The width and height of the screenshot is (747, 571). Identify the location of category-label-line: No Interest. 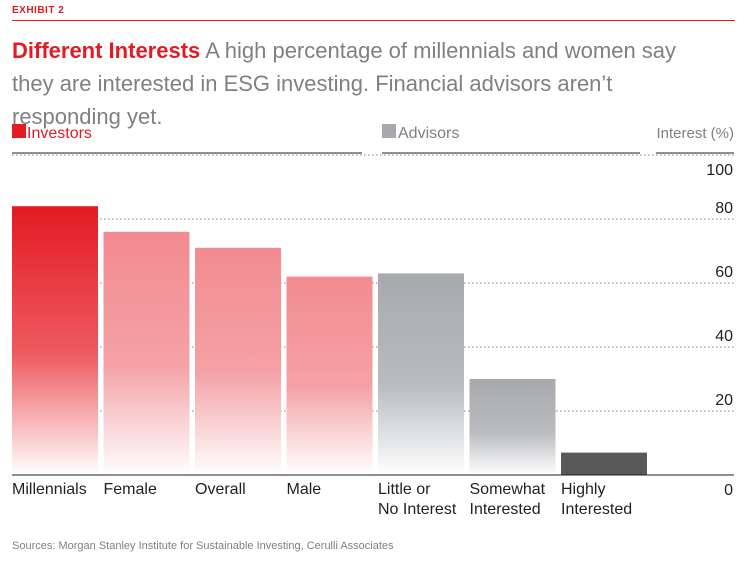
(417, 509).